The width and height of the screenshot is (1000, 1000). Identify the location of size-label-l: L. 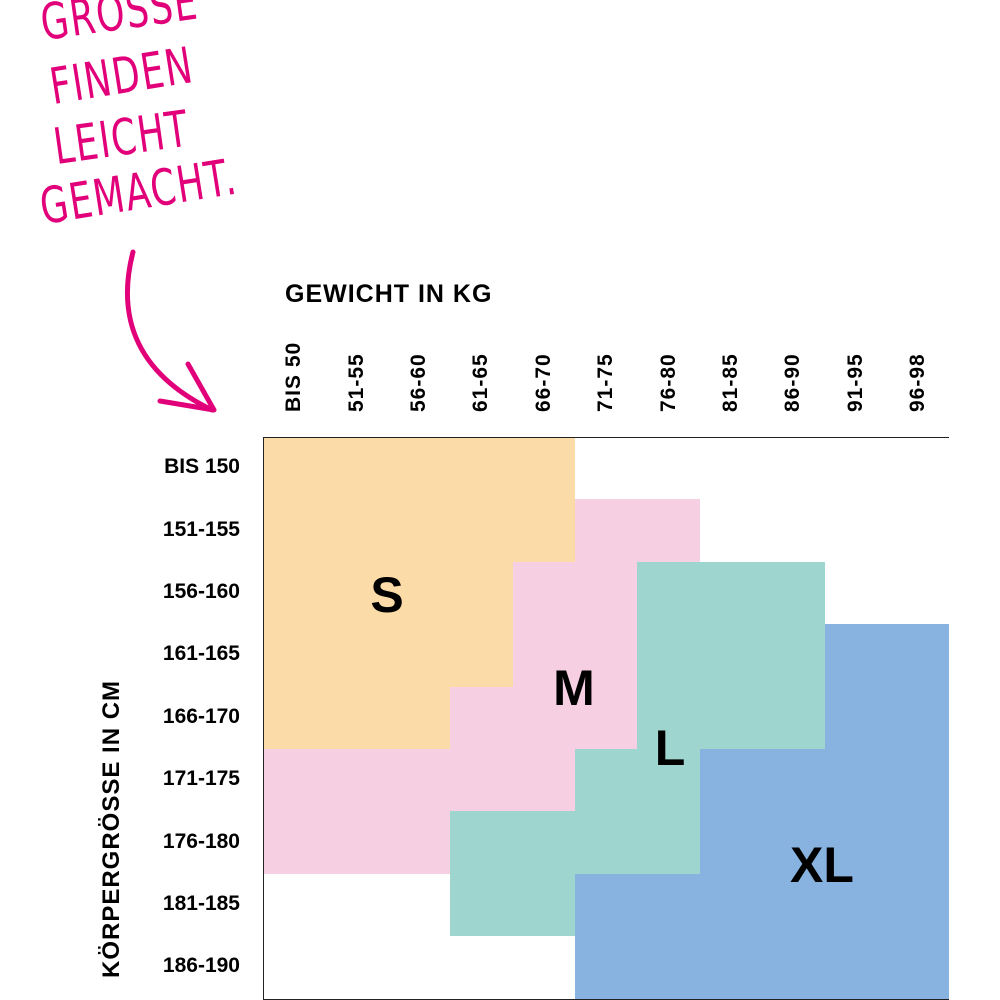
(670, 748).